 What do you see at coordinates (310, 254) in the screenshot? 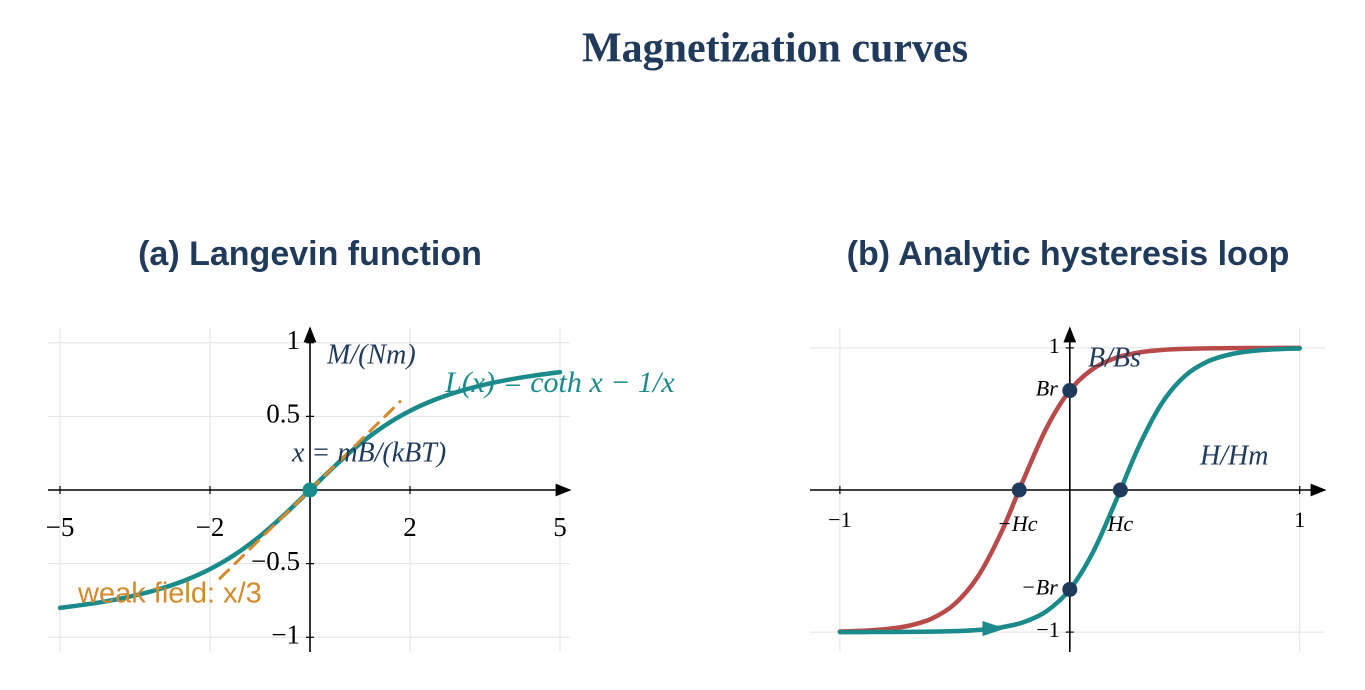
I see `subplot-title: (a) Langevin function` at bounding box center [310, 254].